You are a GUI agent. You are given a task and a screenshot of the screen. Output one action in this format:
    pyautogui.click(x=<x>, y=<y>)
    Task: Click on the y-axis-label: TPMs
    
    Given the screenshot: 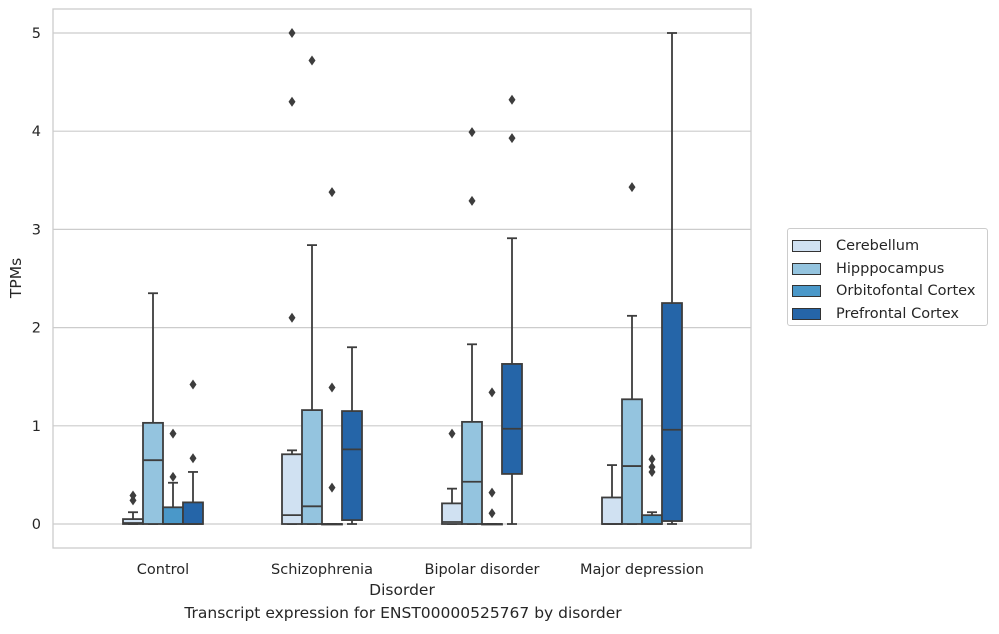 What is the action you would take?
    pyautogui.click(x=16, y=278)
    